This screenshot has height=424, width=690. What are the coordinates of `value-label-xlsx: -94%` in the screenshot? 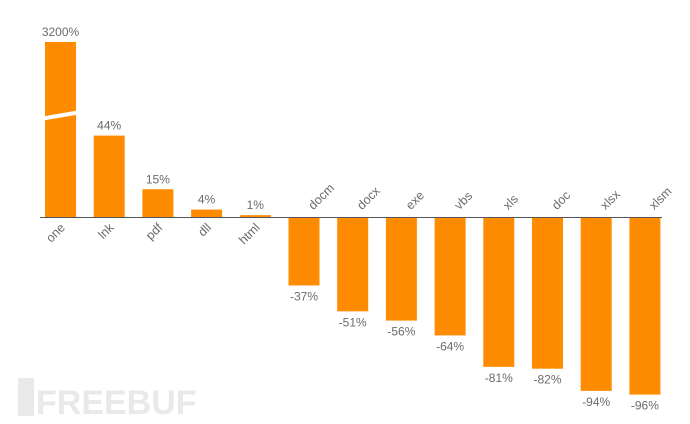 It's located at (596, 402).